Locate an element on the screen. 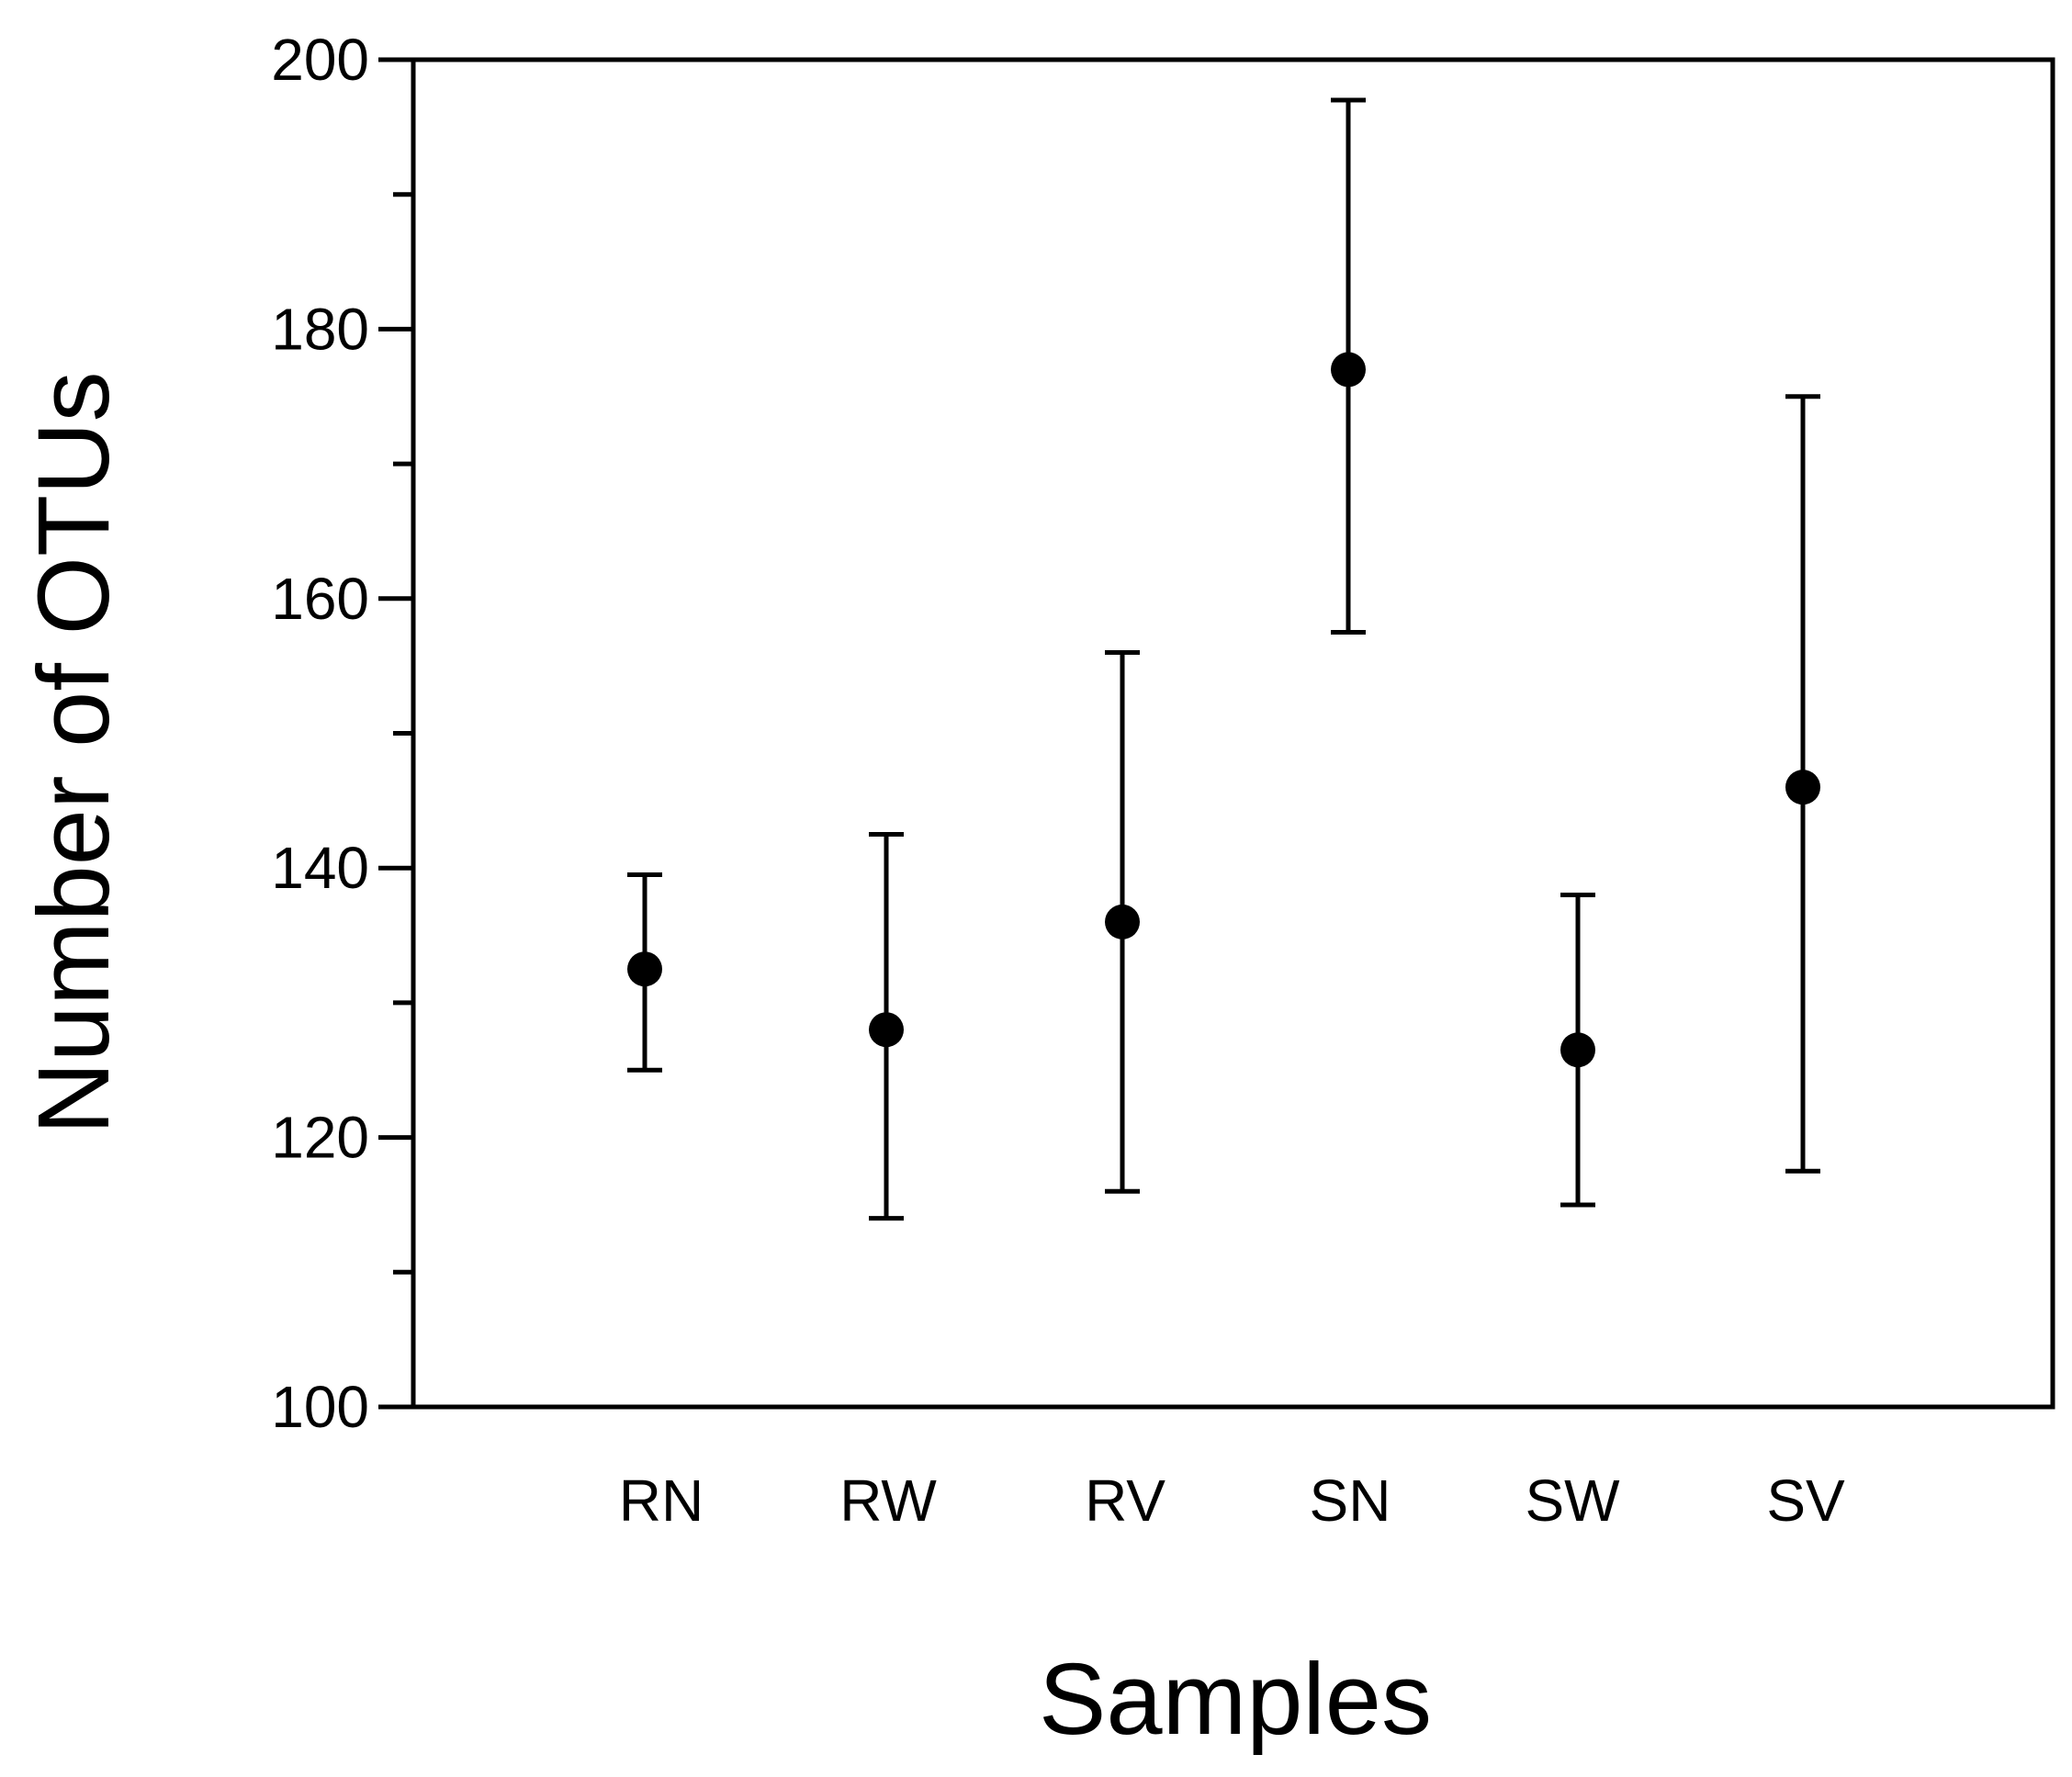 Image resolution: width=2072 pixels, height=1777 pixels. y-tick-label: 120 is located at coordinates (320, 1138).